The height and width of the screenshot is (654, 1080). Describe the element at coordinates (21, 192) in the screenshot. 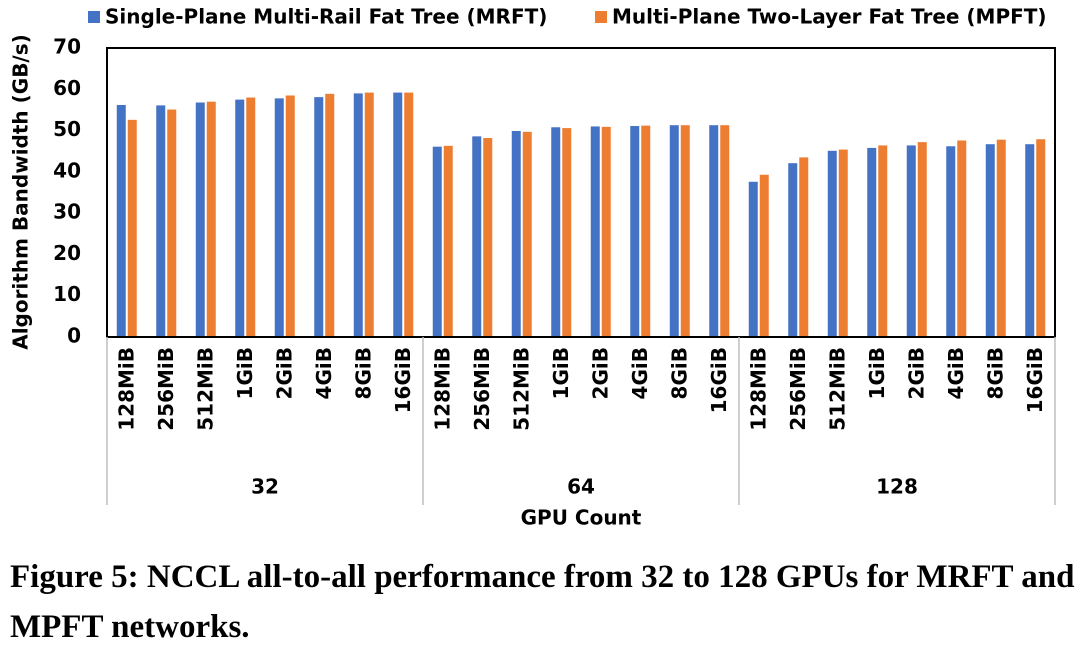

I see `y-axis-title: Algorithm Bandwidth (GB/s)` at that location.